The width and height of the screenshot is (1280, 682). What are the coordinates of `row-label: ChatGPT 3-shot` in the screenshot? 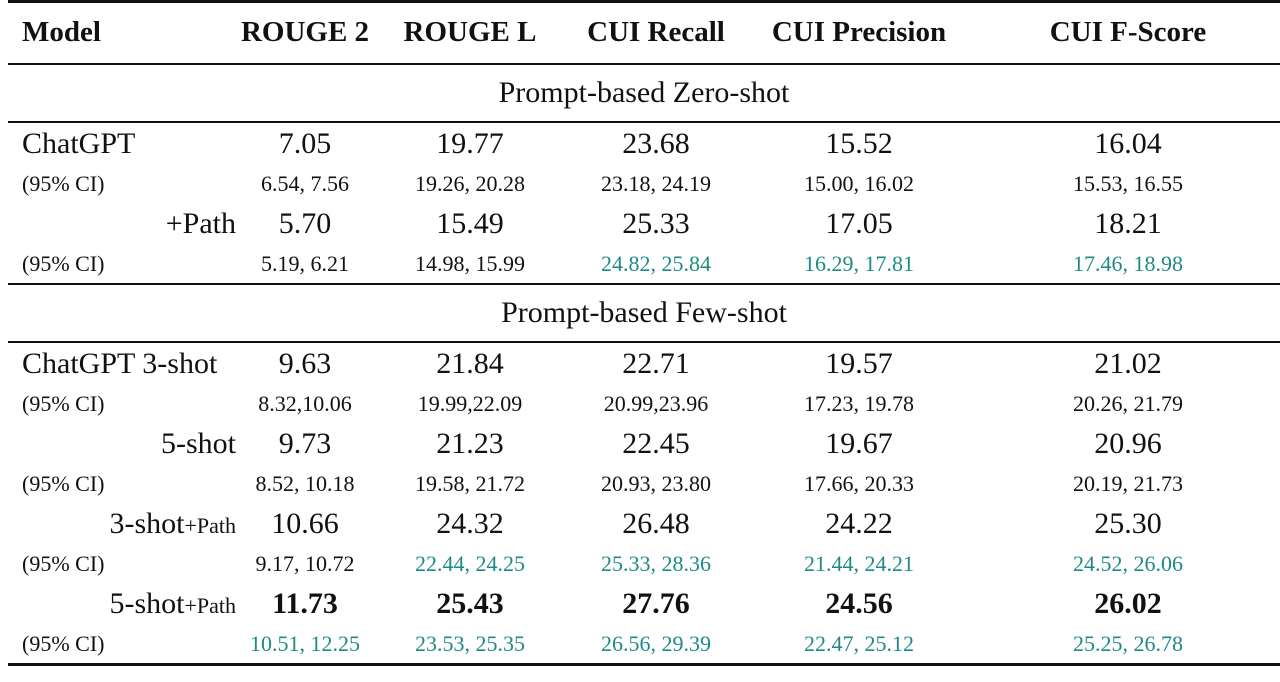 It's located at (124, 362).